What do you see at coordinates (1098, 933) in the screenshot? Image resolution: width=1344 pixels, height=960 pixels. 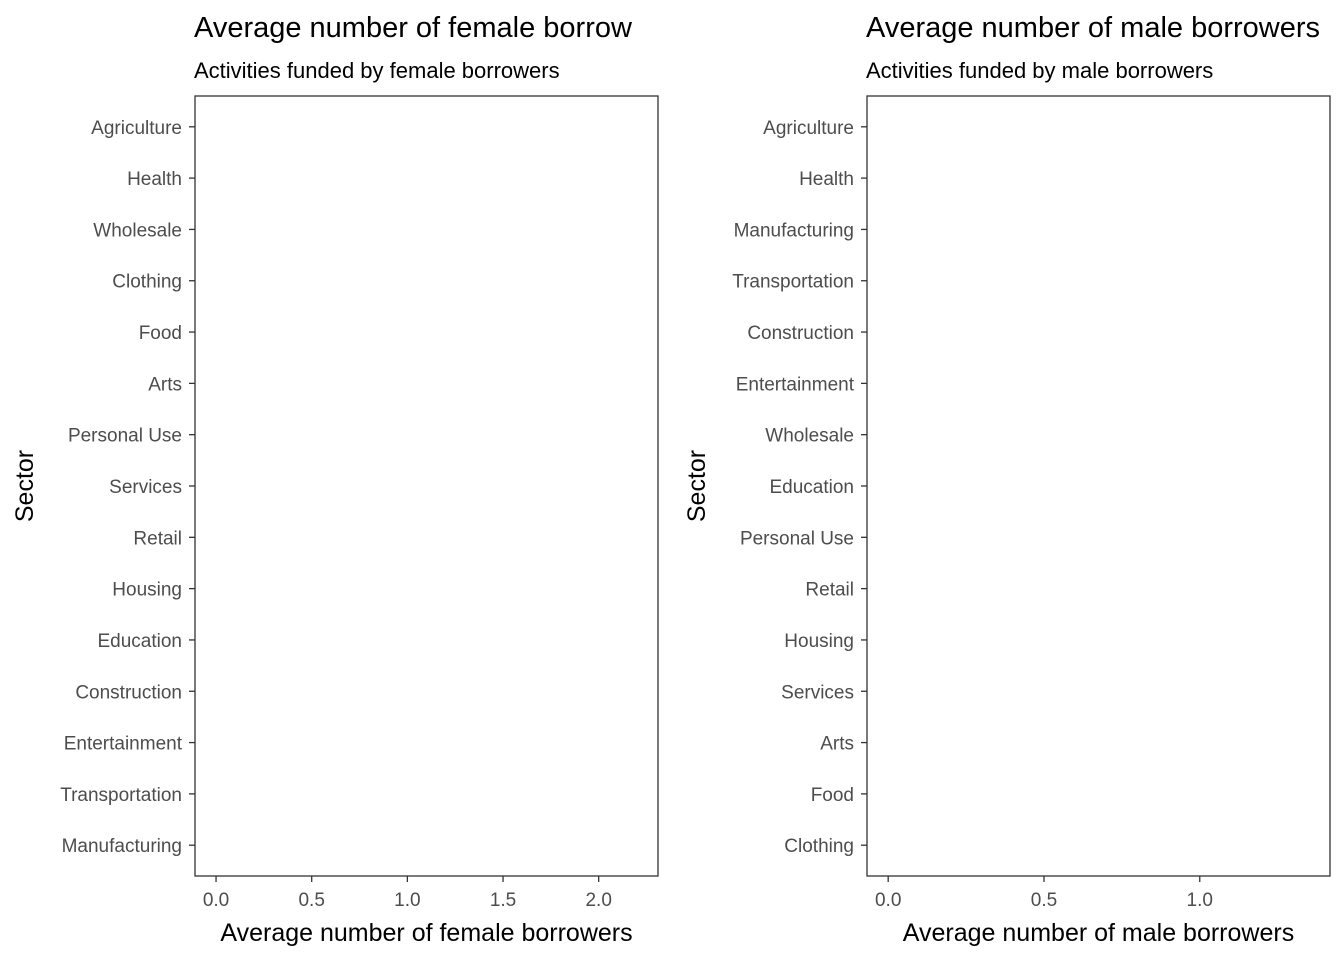 I see `x-axis-title: Average number of male borrowers` at bounding box center [1098, 933].